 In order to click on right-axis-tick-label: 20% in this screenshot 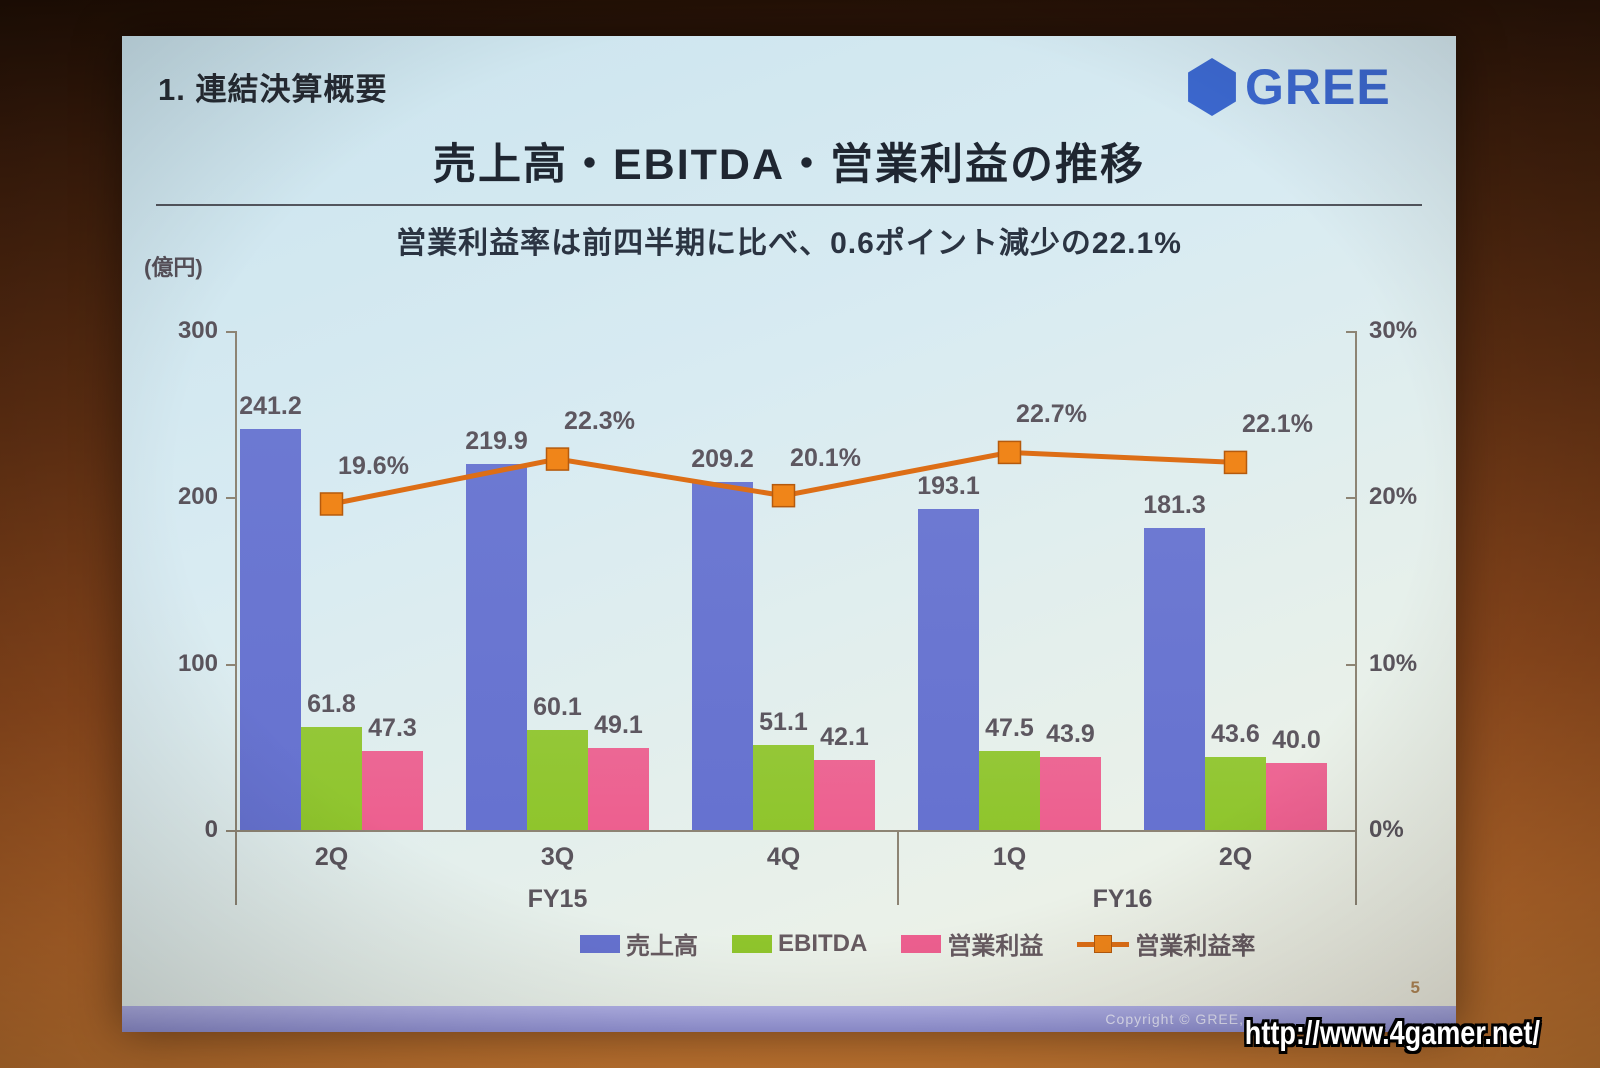, I will do `click(1393, 497)`.